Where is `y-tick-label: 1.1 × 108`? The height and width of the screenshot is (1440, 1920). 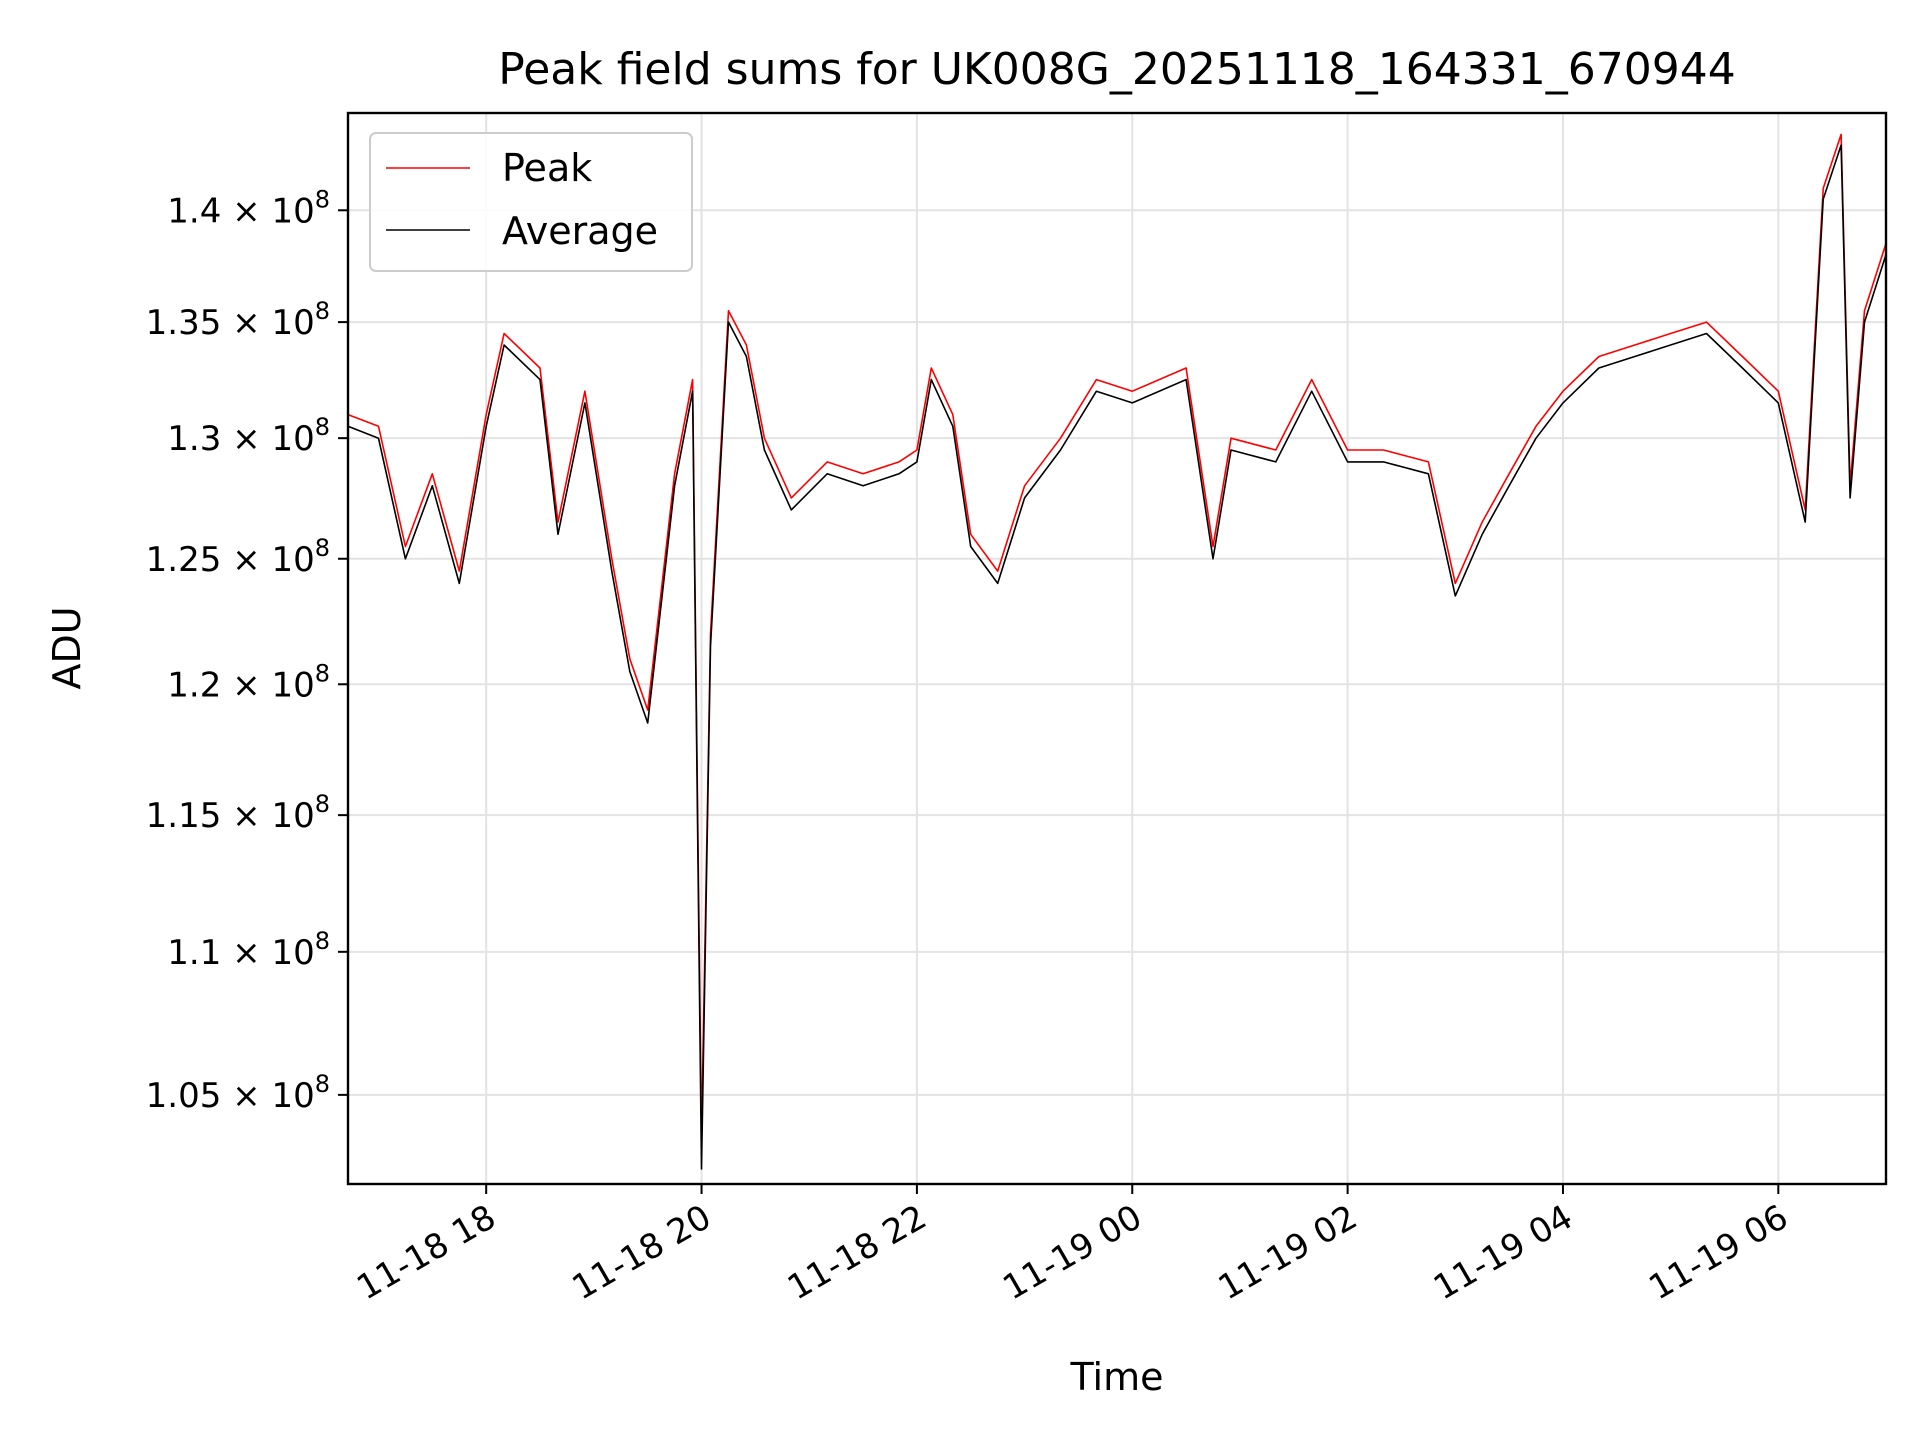 y-tick-label: 1.1 × 108 is located at coordinates (248, 950).